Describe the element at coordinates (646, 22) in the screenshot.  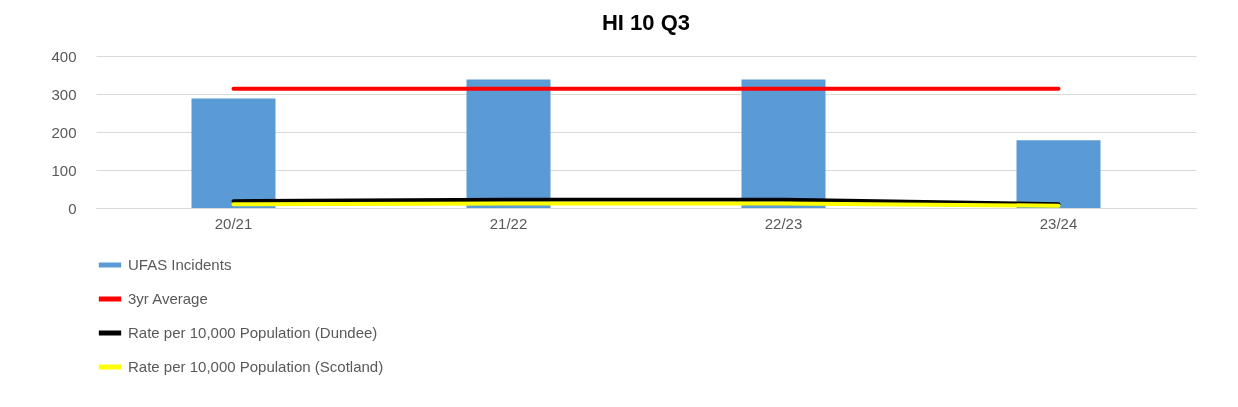
I see `chart-title: HI 10 Q3` at that location.